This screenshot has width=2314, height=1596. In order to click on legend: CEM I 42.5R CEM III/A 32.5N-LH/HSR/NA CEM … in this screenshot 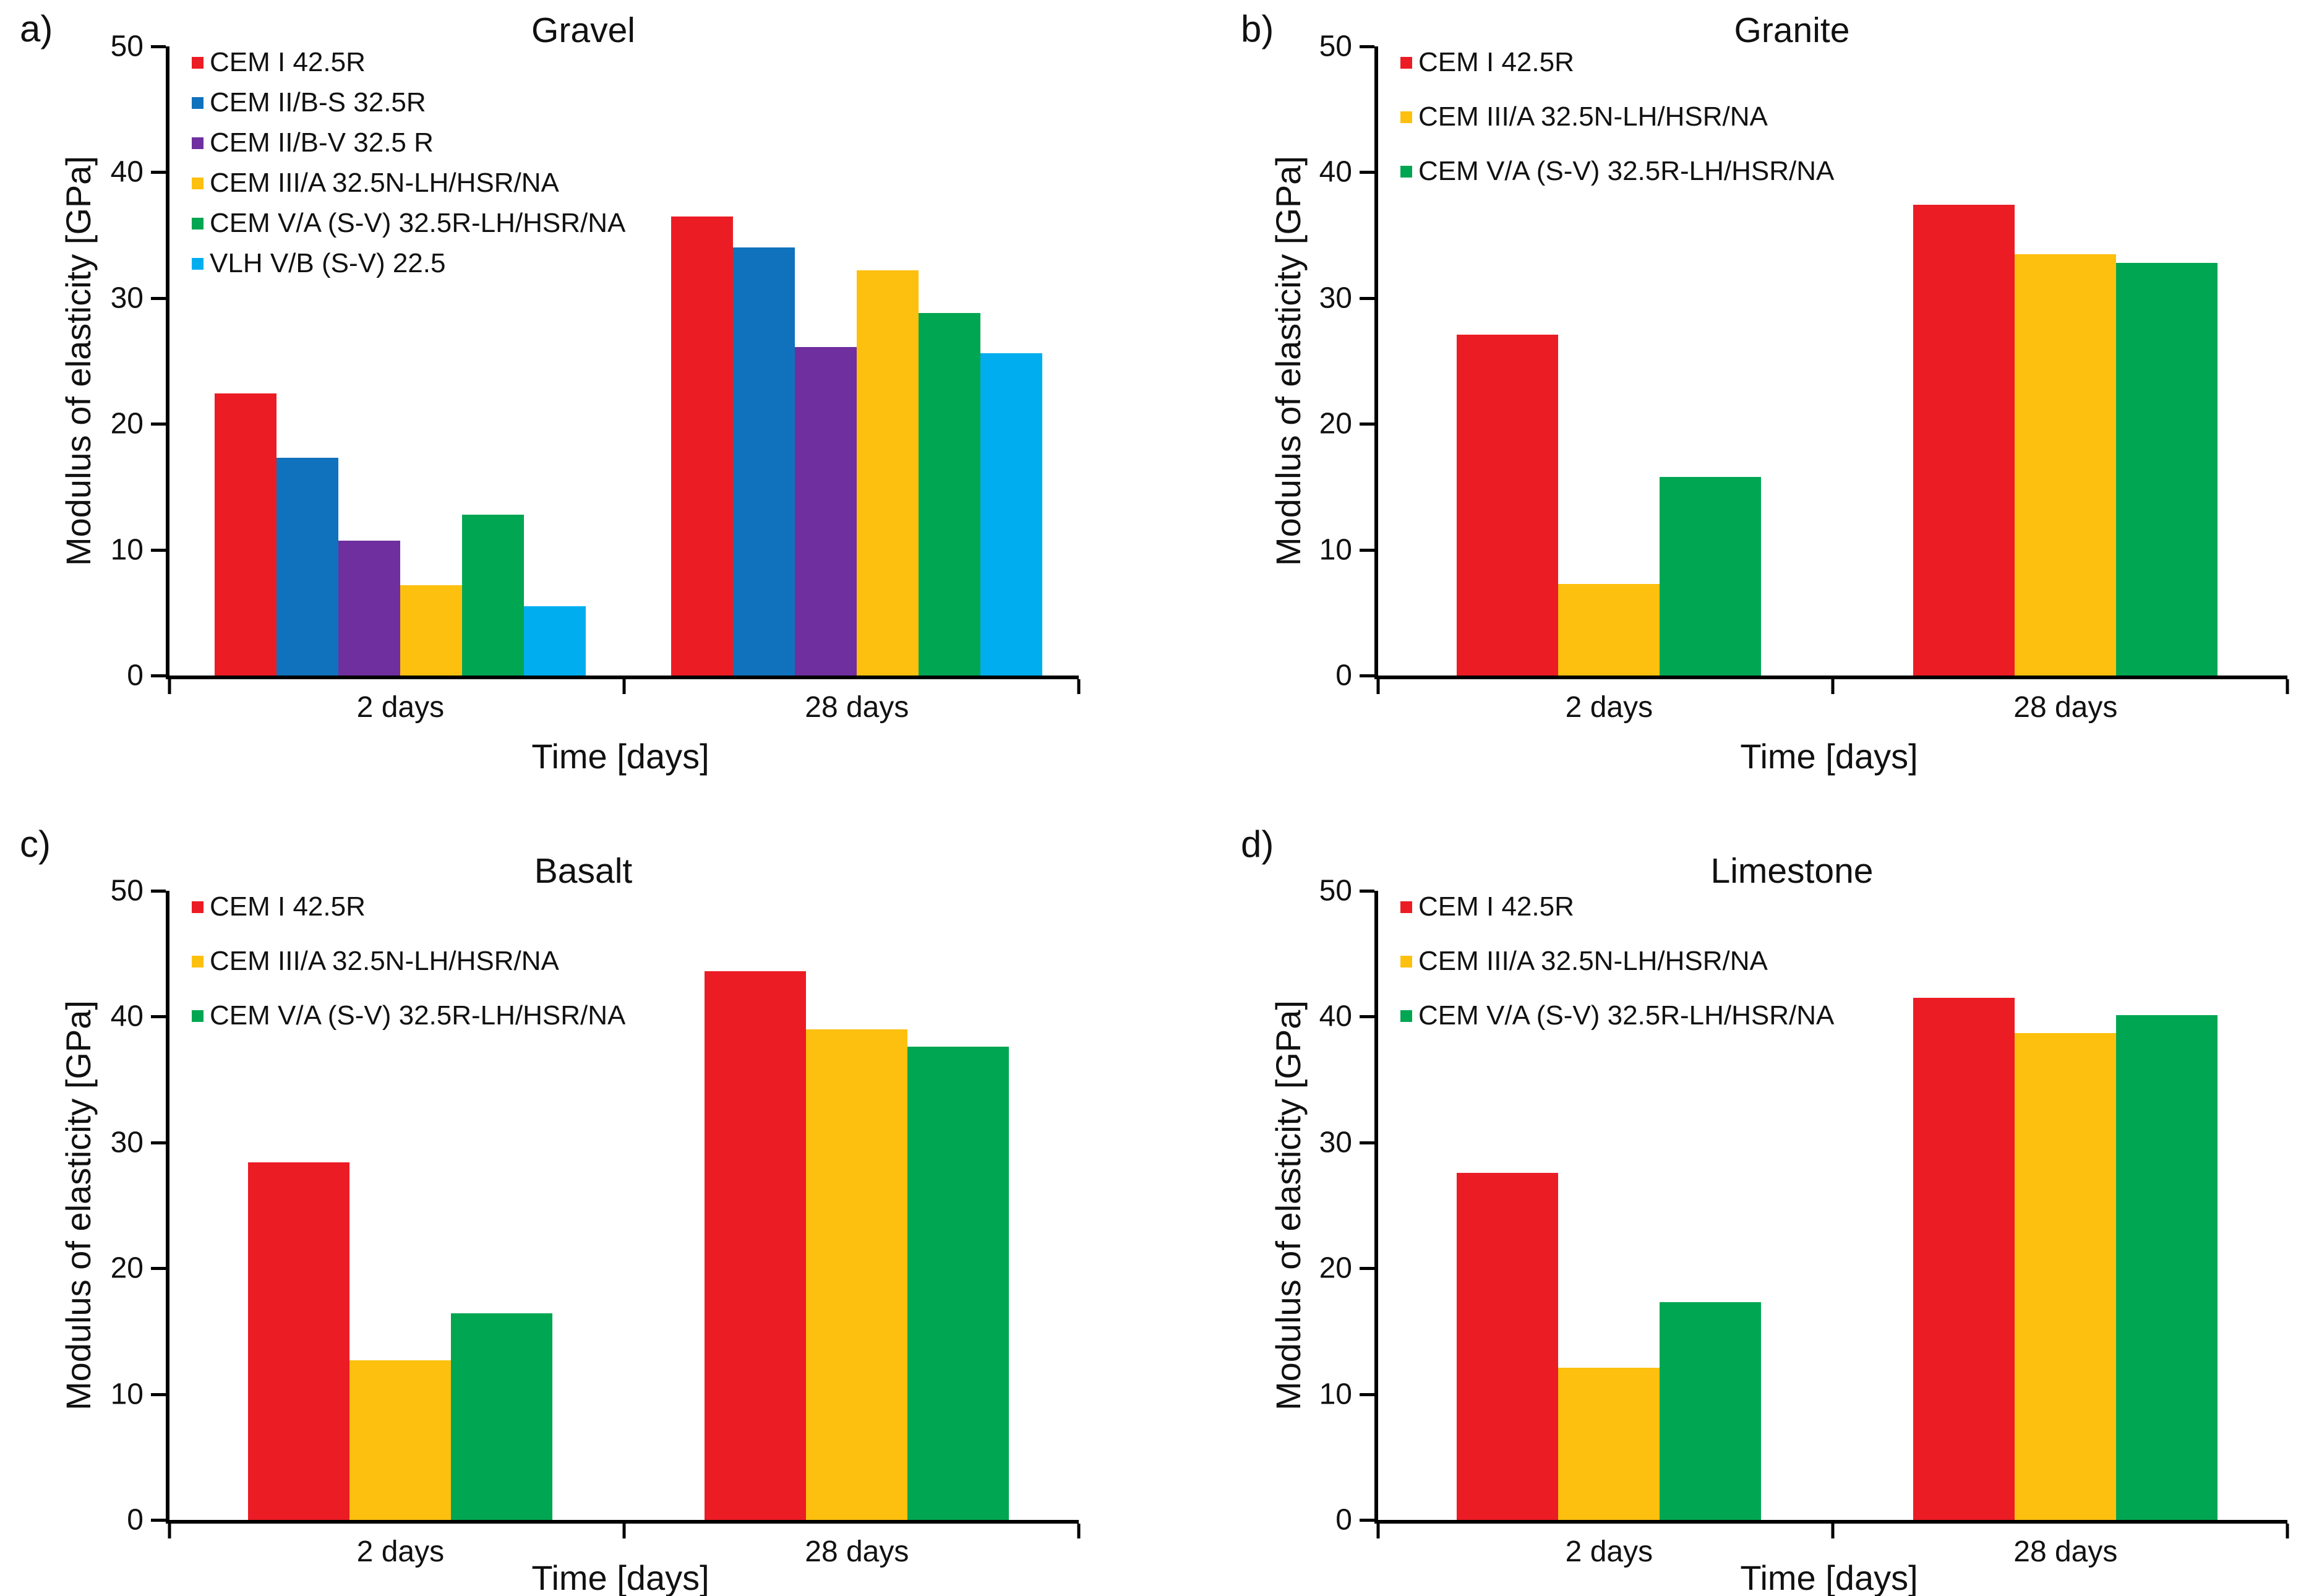, I will do `click(1617, 117)`.